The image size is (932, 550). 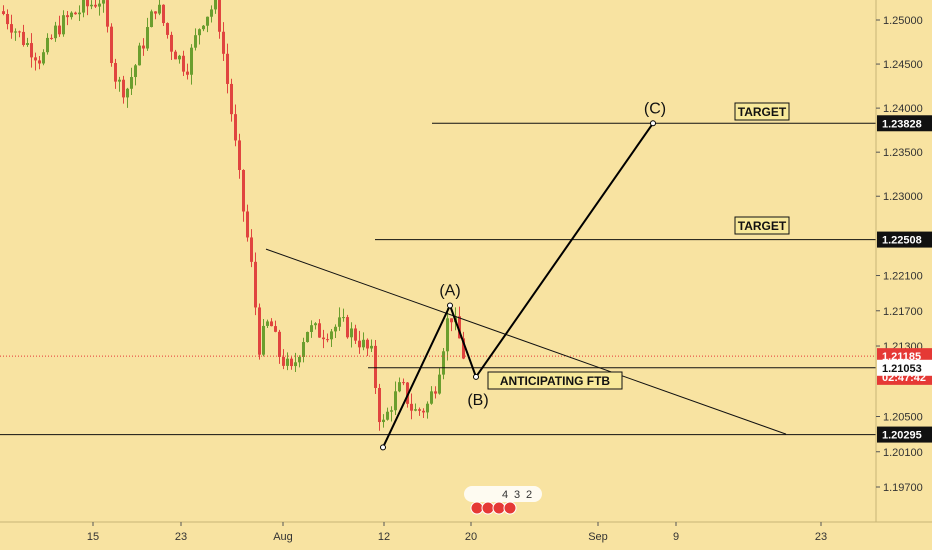 What do you see at coordinates (384, 537) in the screenshot?
I see `x-tick-label: 12` at bounding box center [384, 537].